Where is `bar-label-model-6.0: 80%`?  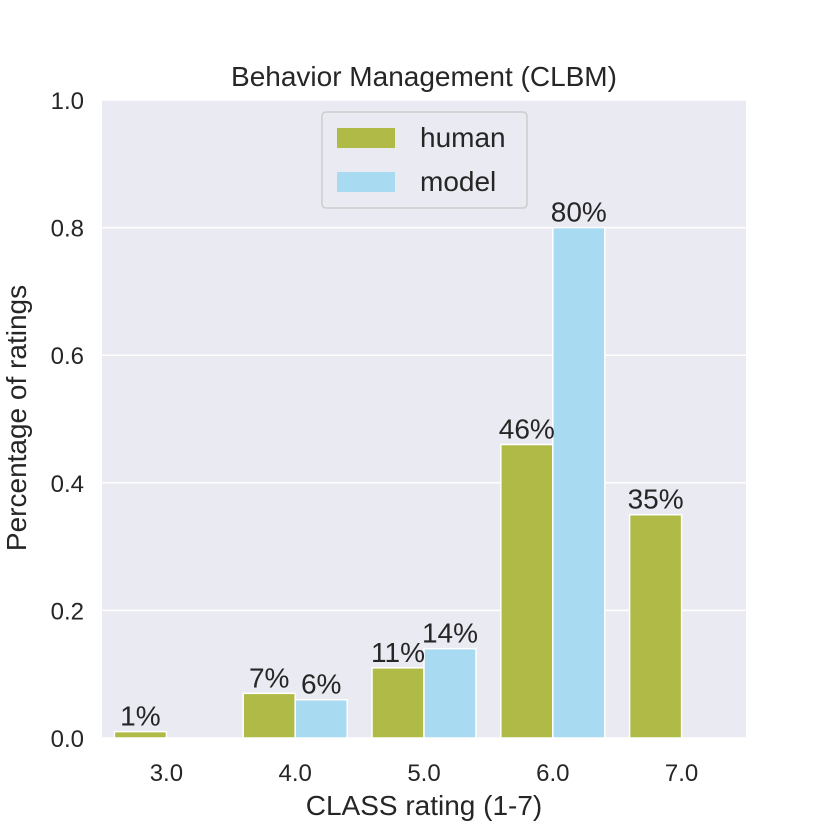 bar-label-model-6.0: 80% is located at coordinates (579, 212).